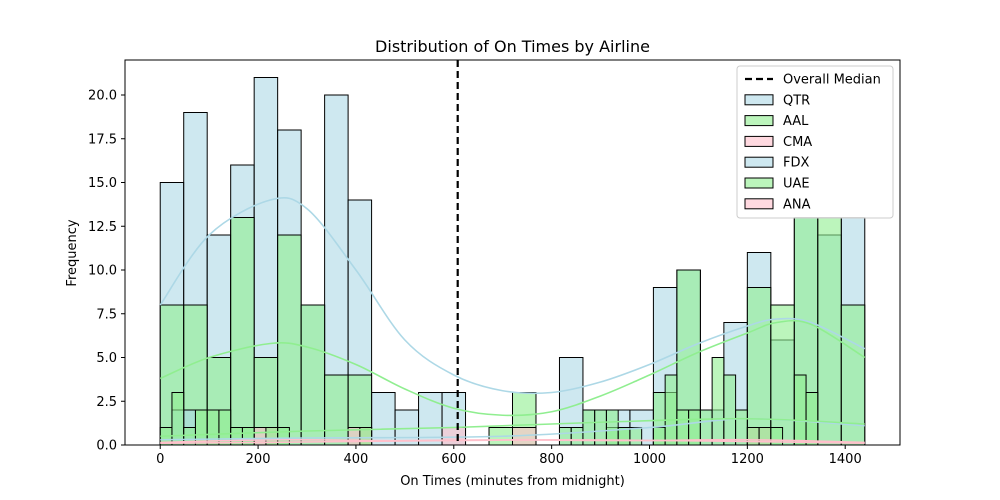 This screenshot has width=1000, height=500. What do you see at coordinates (512, 427) in the screenshot?
I see `kde-uae` at bounding box center [512, 427].